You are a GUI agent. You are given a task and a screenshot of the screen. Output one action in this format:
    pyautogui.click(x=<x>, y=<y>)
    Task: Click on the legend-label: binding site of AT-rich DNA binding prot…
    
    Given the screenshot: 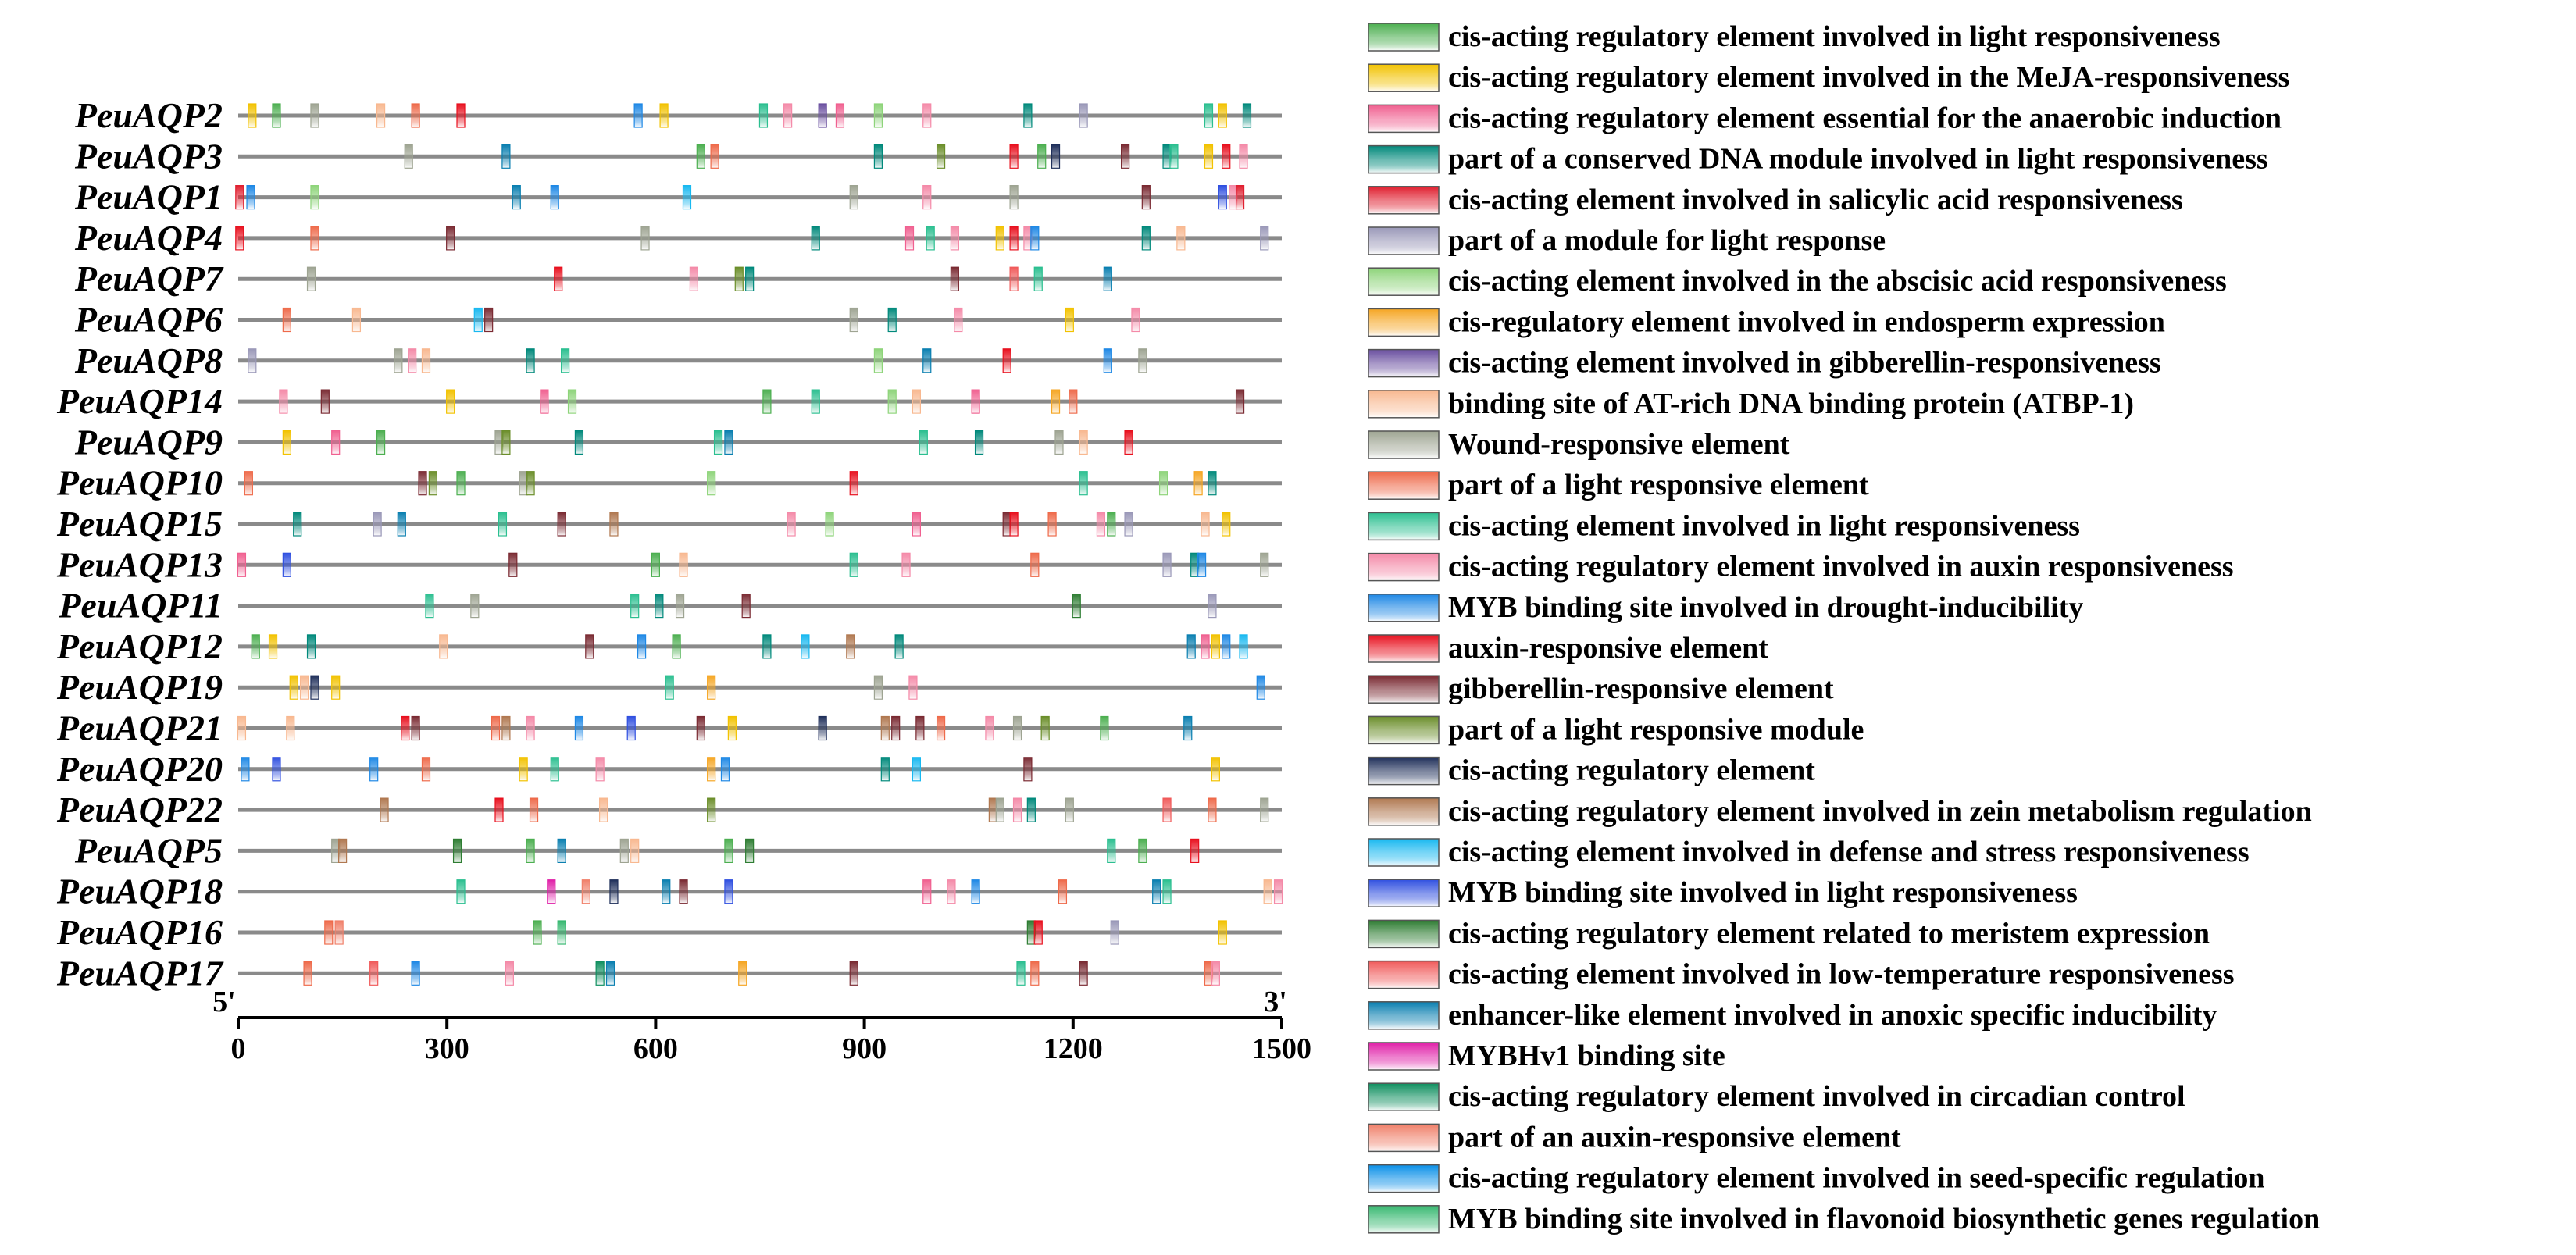 What is the action you would take?
    pyautogui.click(x=1791, y=403)
    